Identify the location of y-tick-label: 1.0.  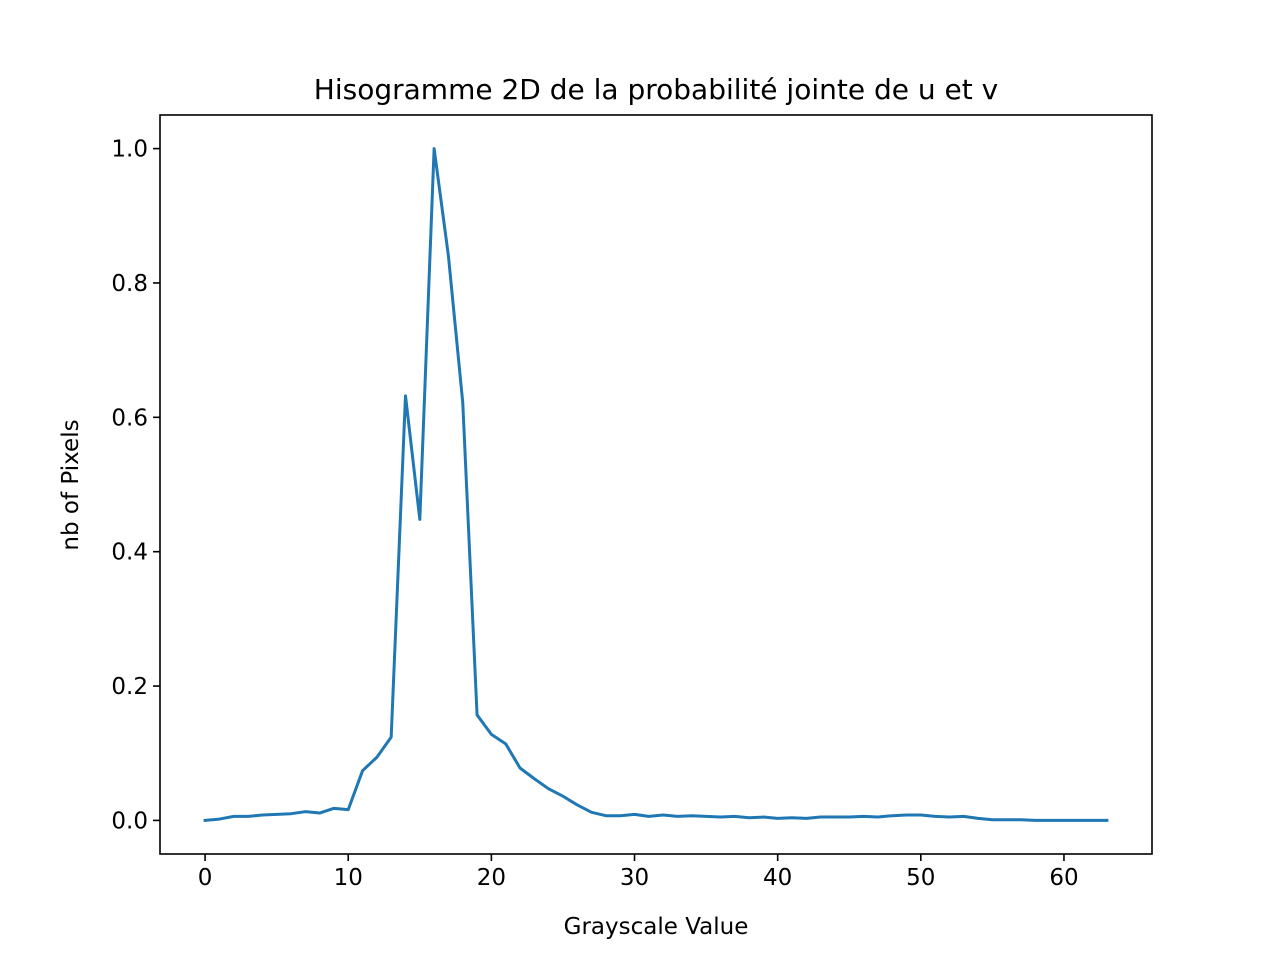
(129, 150).